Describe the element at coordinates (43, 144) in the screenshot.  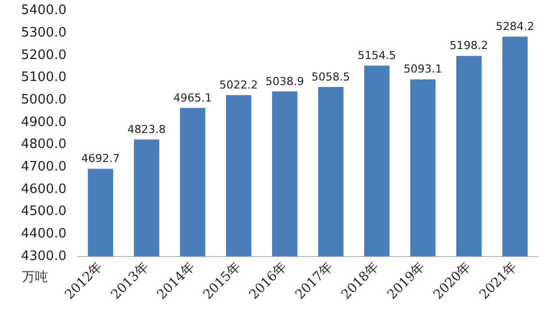
I see `y-tick-label: 4800.0` at that location.